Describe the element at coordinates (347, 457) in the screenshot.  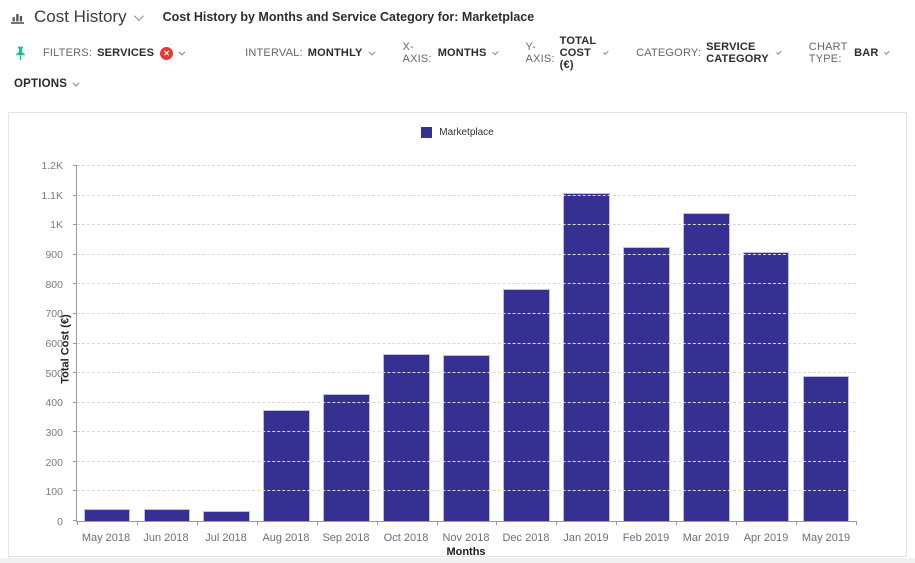
I see `bar-sep-2018` at that location.